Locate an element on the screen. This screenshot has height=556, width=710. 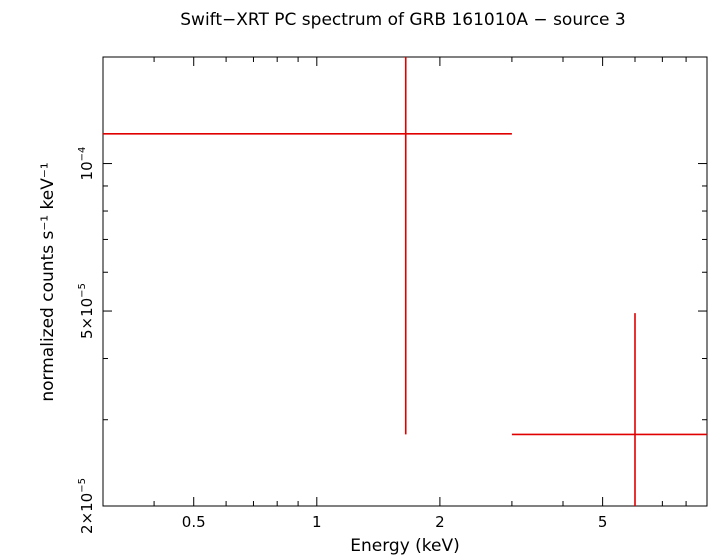
x-tick-labels: 0.5 1 2 5 is located at coordinates (395, 522).